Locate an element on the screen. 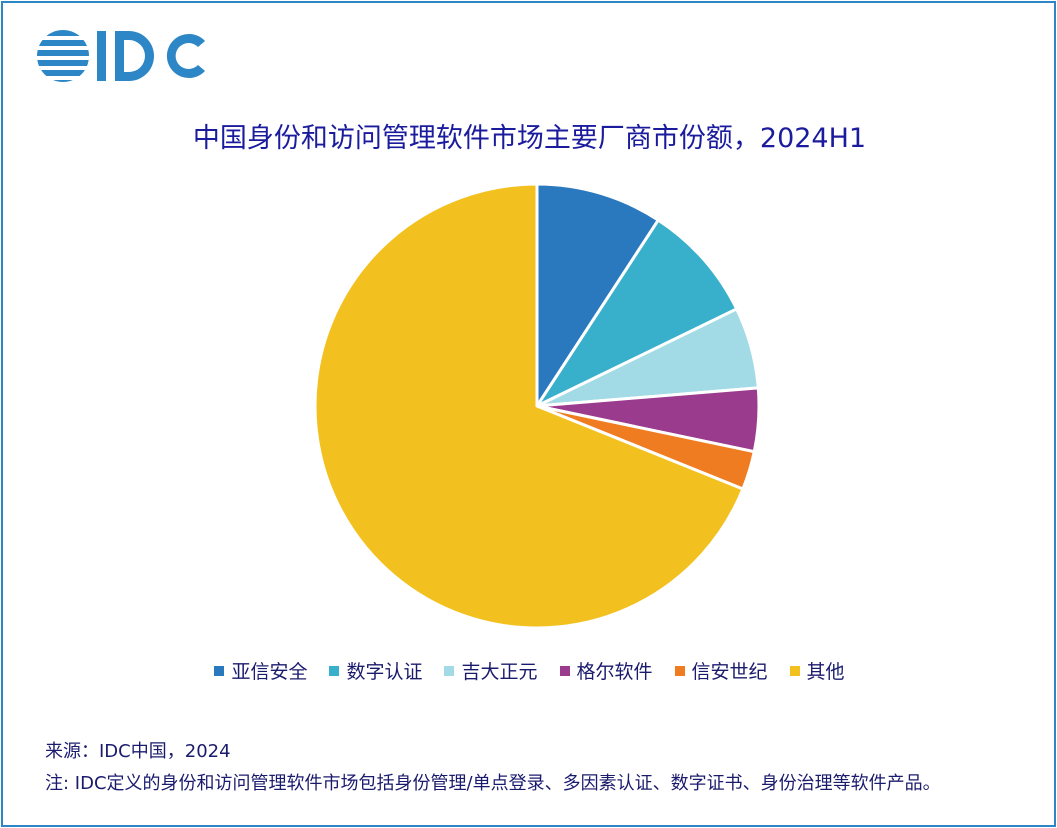 The width and height of the screenshot is (1057, 828). legend-label: 数字认证 is located at coordinates (384, 672).